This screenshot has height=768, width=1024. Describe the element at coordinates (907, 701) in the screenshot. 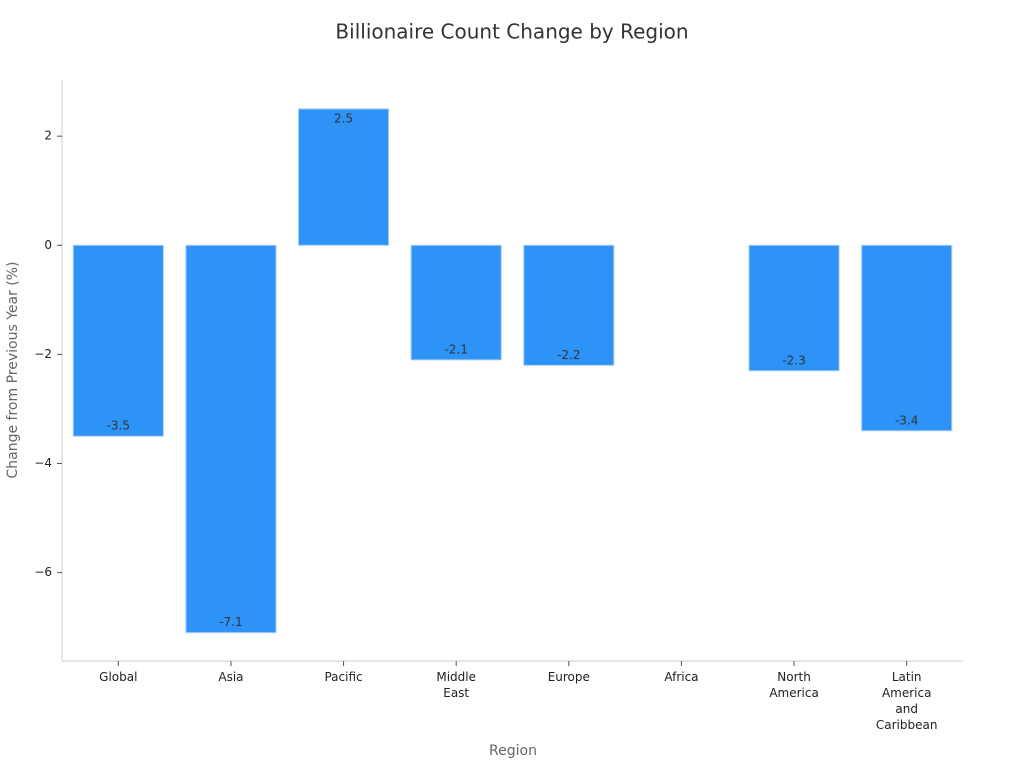

I see `x-tick-label: Latin America and Caribbean` at that location.